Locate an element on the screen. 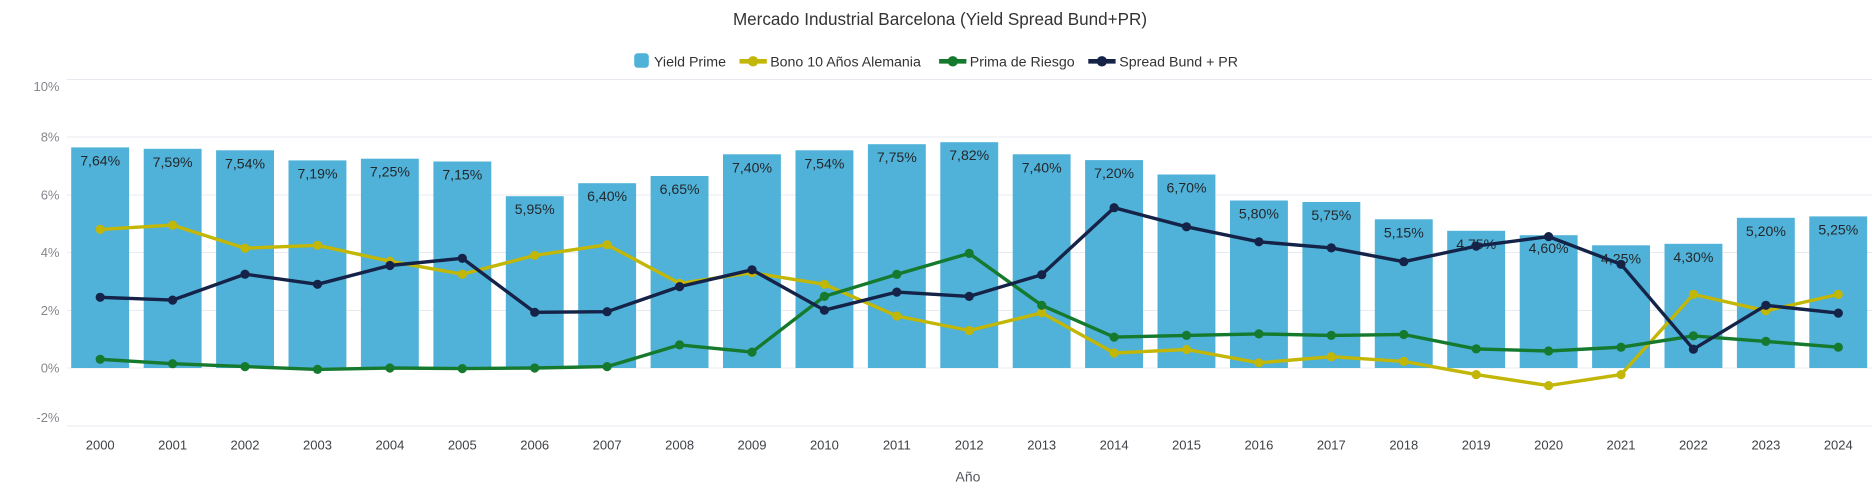 This screenshot has height=504, width=1875. svg-text: 2006 is located at coordinates (534, 444).